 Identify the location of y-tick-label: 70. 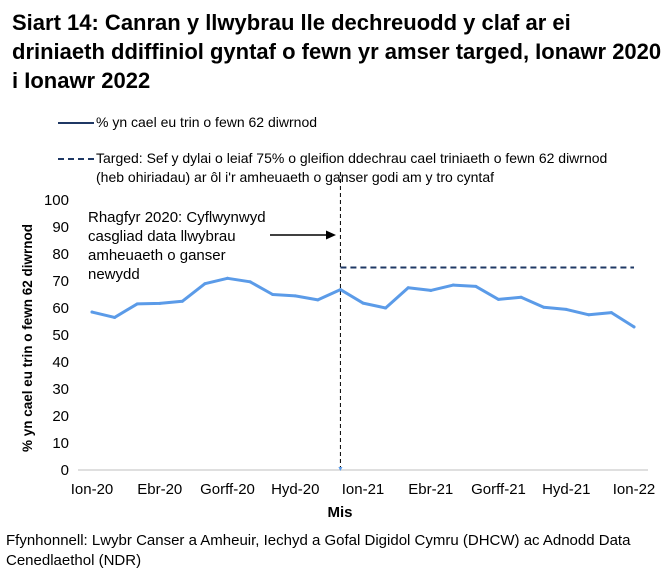
(60, 281).